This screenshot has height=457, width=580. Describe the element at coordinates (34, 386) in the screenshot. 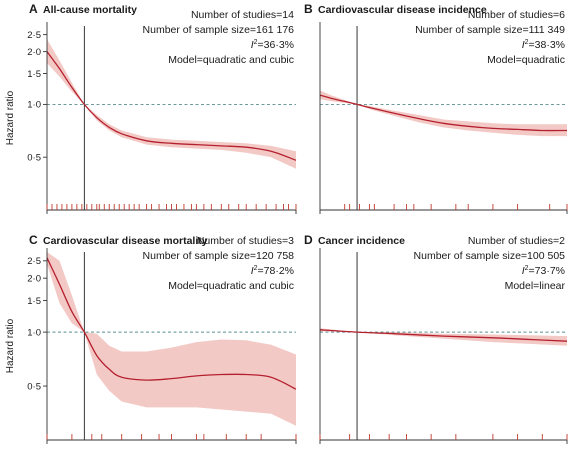

I see `panel-c-y-tick-label: 0·5` at that location.